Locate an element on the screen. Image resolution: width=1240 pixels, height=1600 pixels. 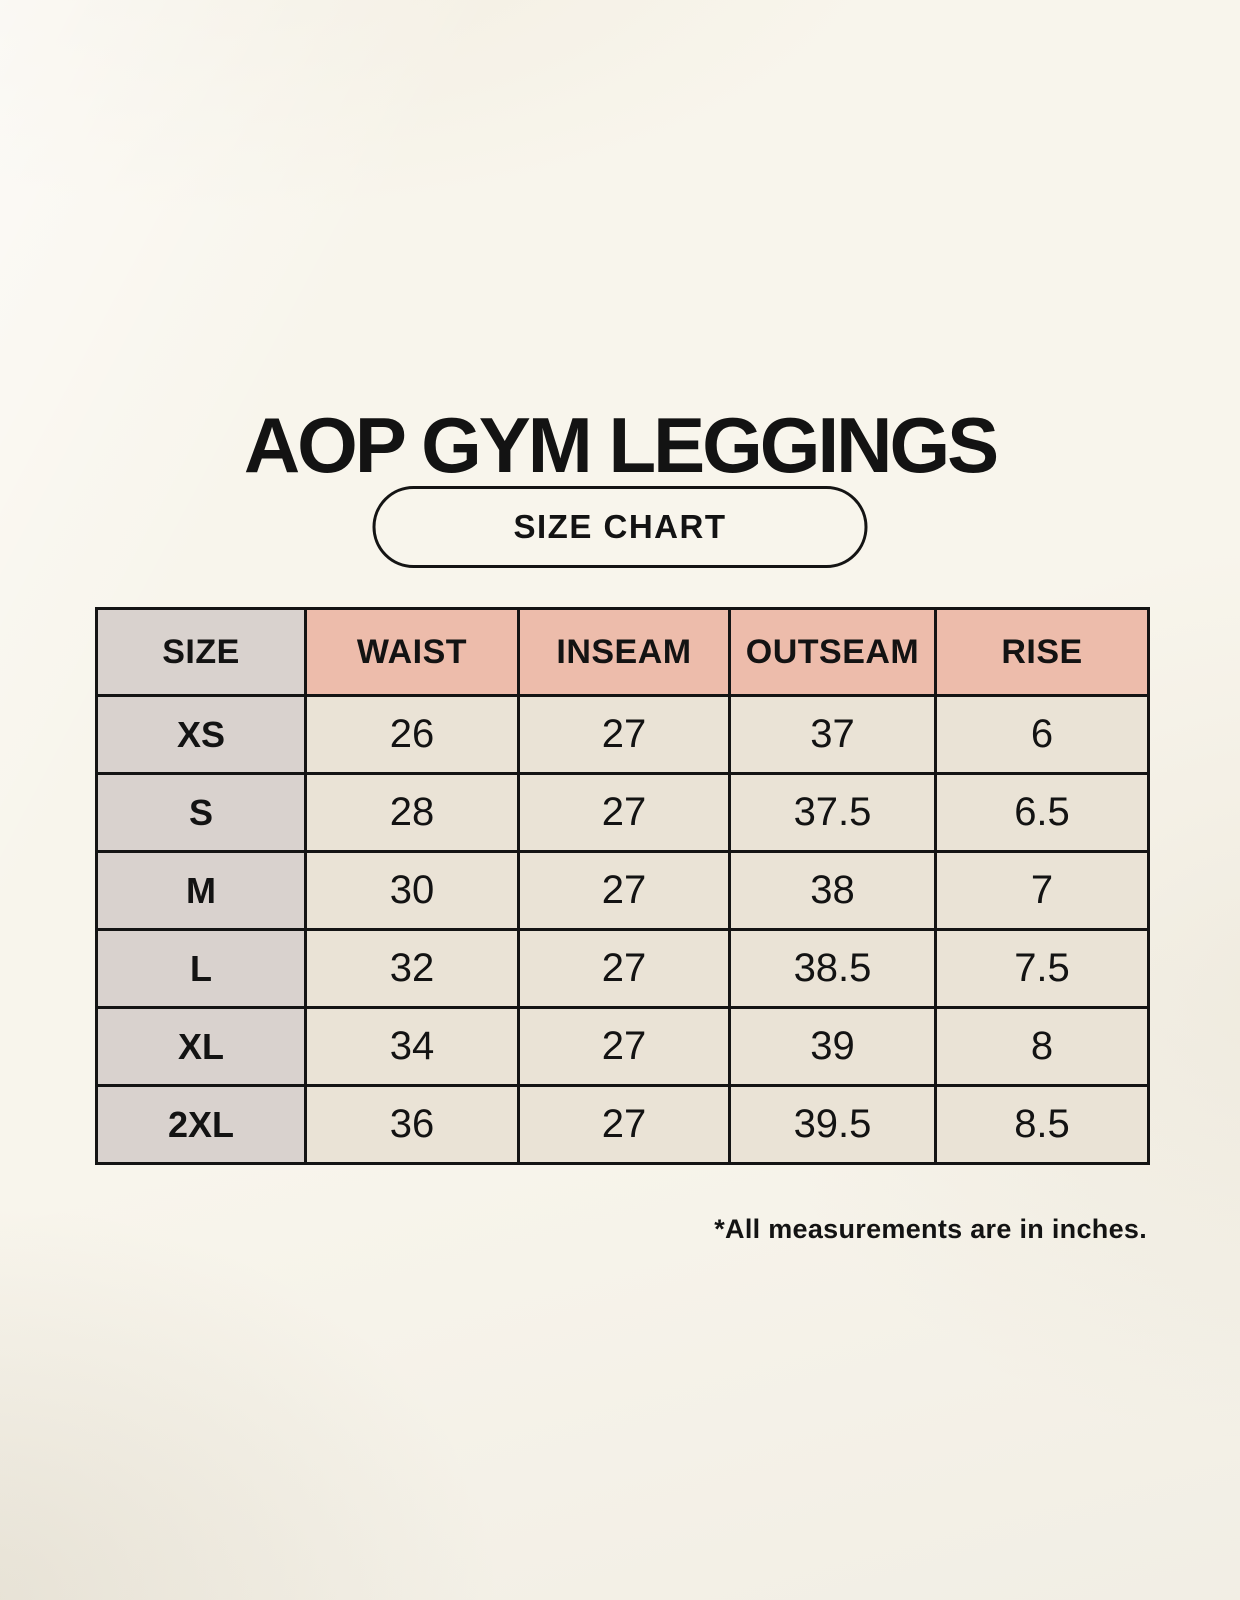
rise-cell: 7 is located at coordinates (1042, 890).